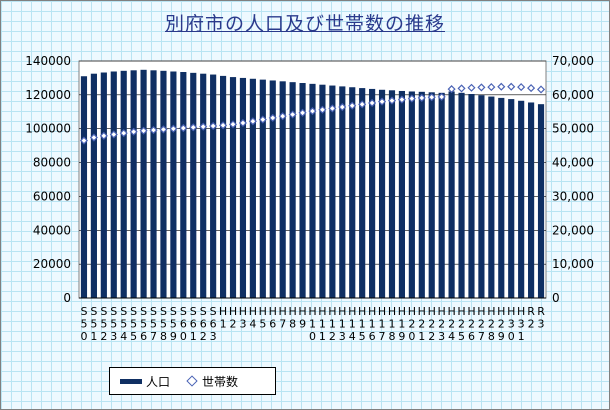  What do you see at coordinates (48, 61) in the screenshot?
I see `y-left-tick-label: 140000` at bounding box center [48, 61].